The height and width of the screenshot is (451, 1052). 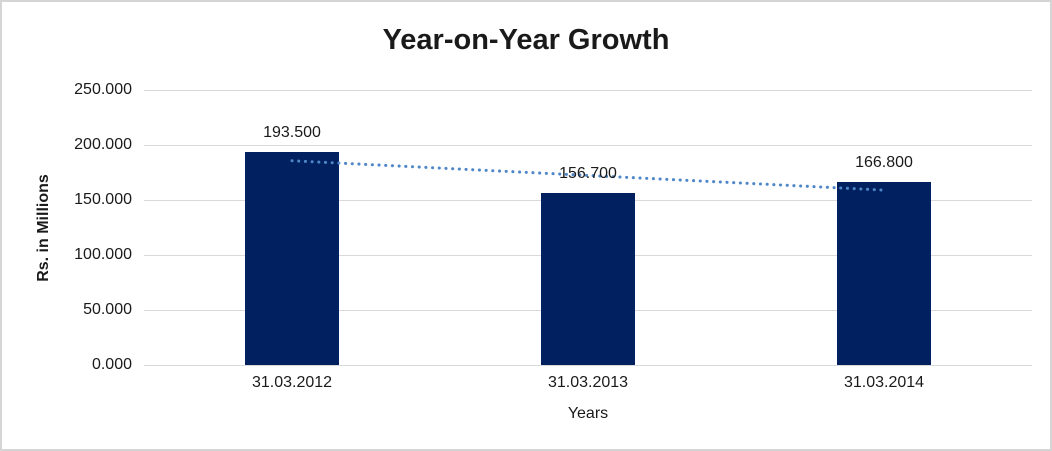 I want to click on y-tick-label: 200.000, so click(x=103, y=144).